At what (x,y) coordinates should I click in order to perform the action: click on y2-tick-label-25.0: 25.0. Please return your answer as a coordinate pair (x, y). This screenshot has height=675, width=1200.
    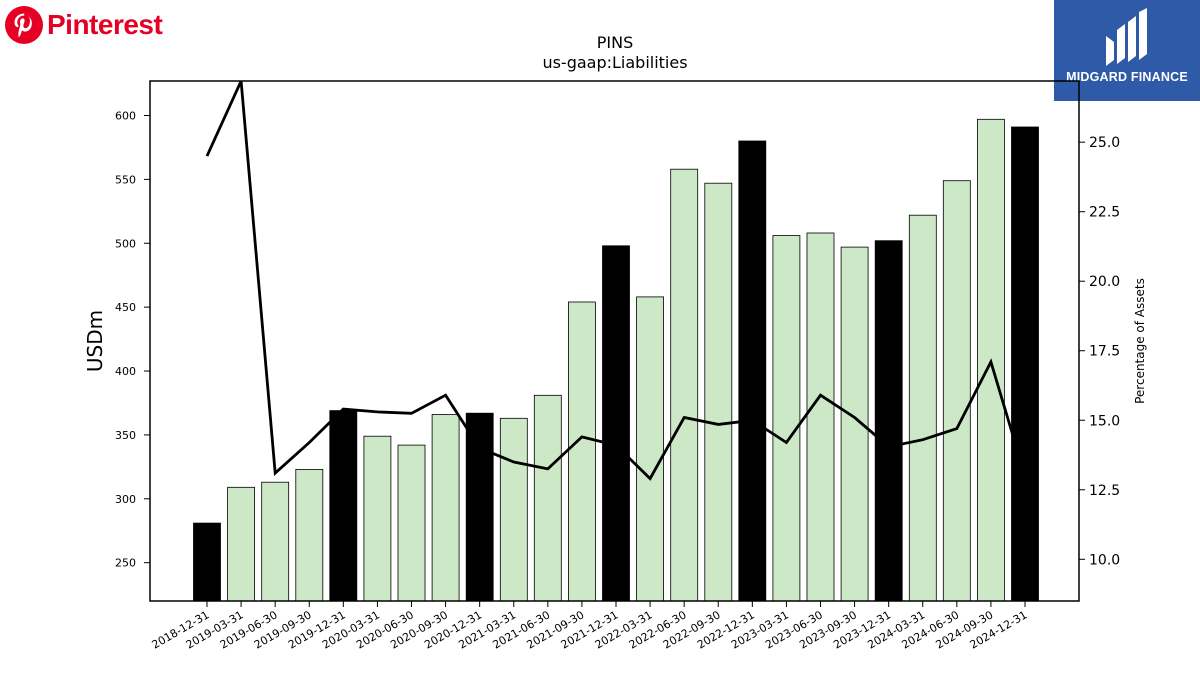
    Looking at the image, I should click on (1104, 143).